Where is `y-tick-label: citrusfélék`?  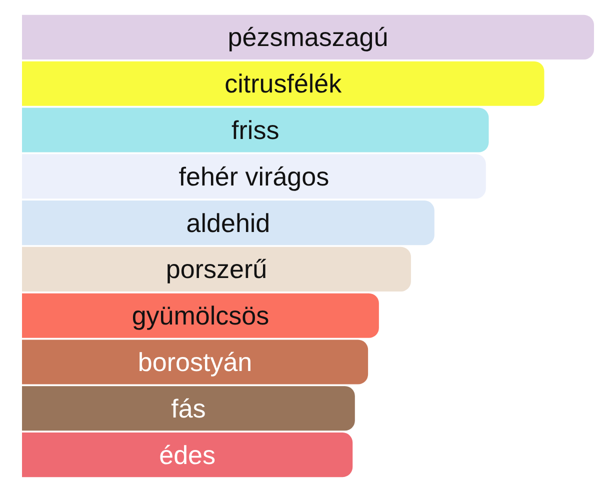
y-tick-label: citrusfélék is located at coordinates (283, 83).